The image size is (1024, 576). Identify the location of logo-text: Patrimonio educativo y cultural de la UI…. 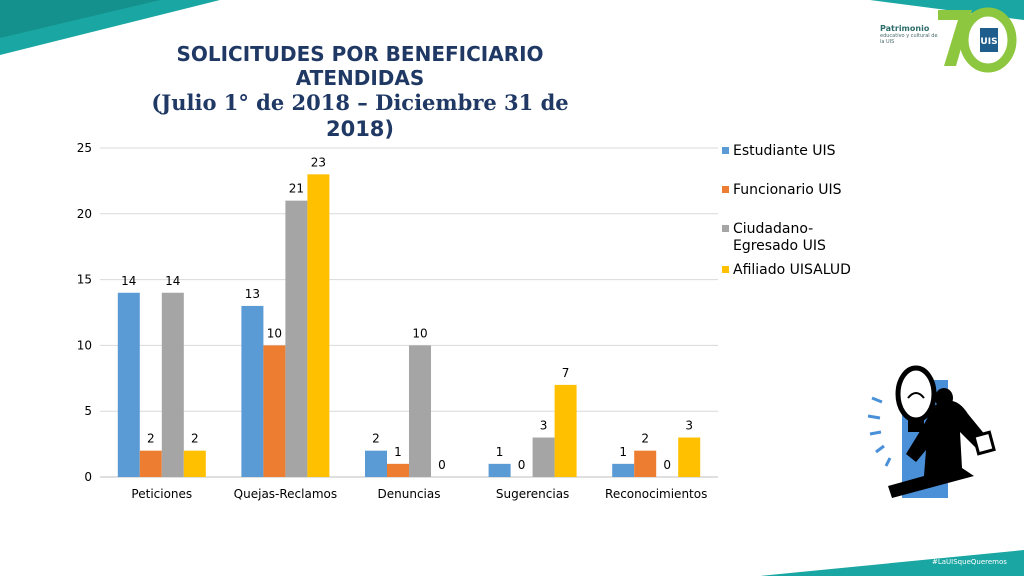
(910, 34).